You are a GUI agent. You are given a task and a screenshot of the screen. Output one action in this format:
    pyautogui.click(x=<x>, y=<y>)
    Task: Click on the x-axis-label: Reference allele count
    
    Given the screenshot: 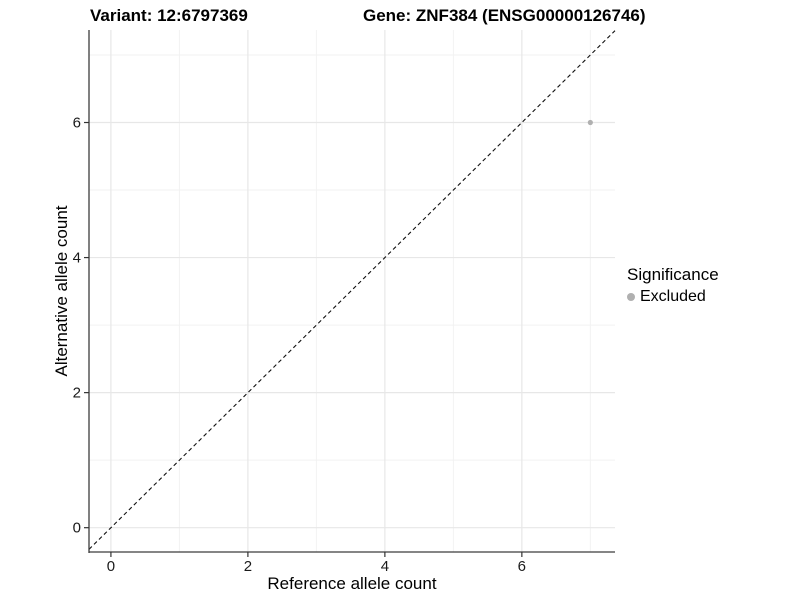 What is the action you would take?
    pyautogui.click(x=352, y=583)
    